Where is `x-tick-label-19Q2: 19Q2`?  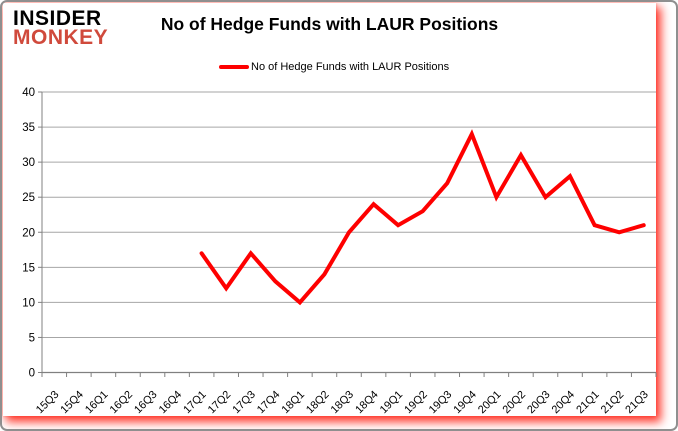 x-tick-label-19Q2: 19Q2 is located at coordinates (416, 403).